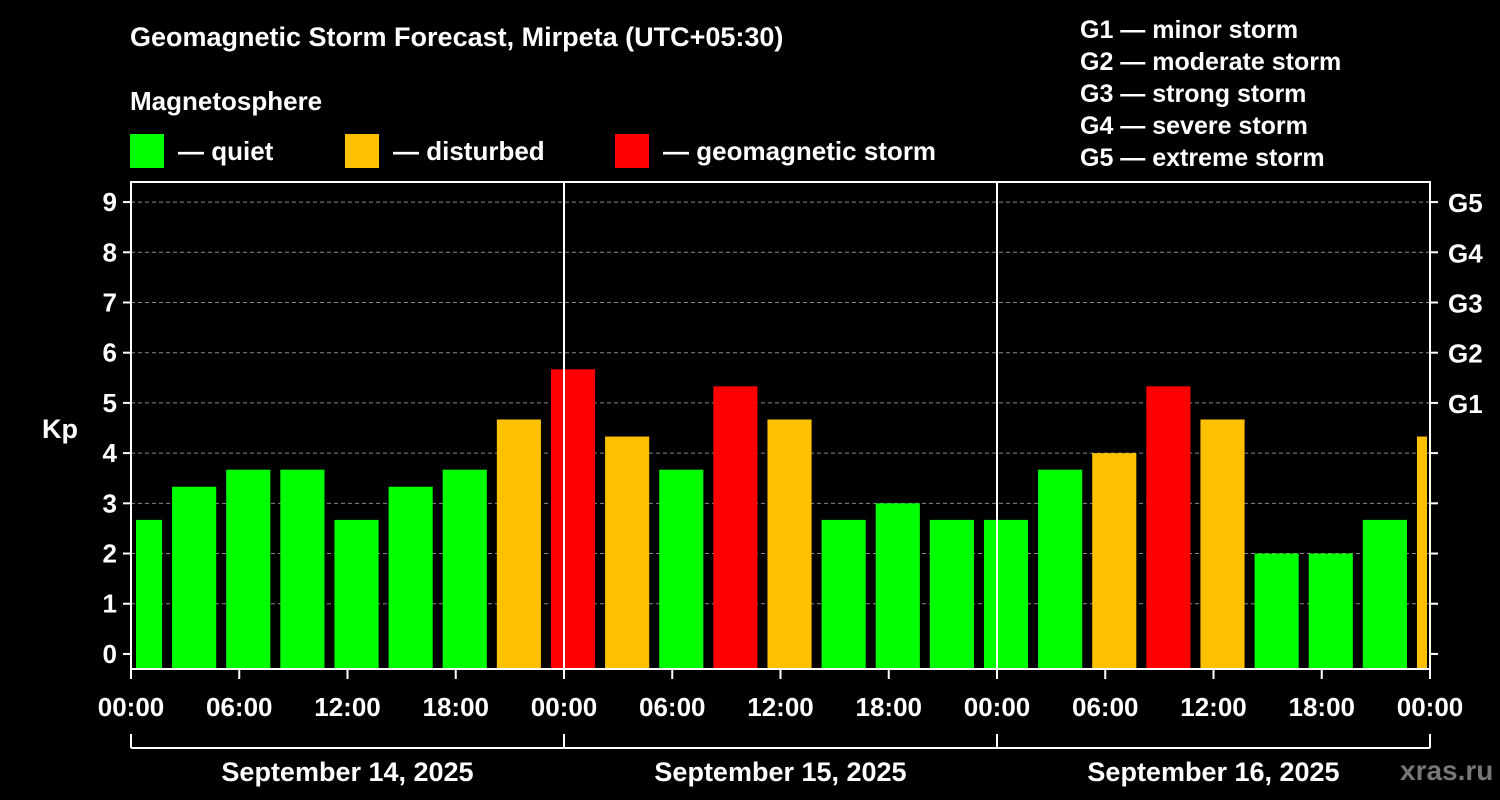 The width and height of the screenshot is (1500, 800). Describe the element at coordinates (456, 707) in the screenshot. I see `x-tick-label-3: 18:00` at that location.